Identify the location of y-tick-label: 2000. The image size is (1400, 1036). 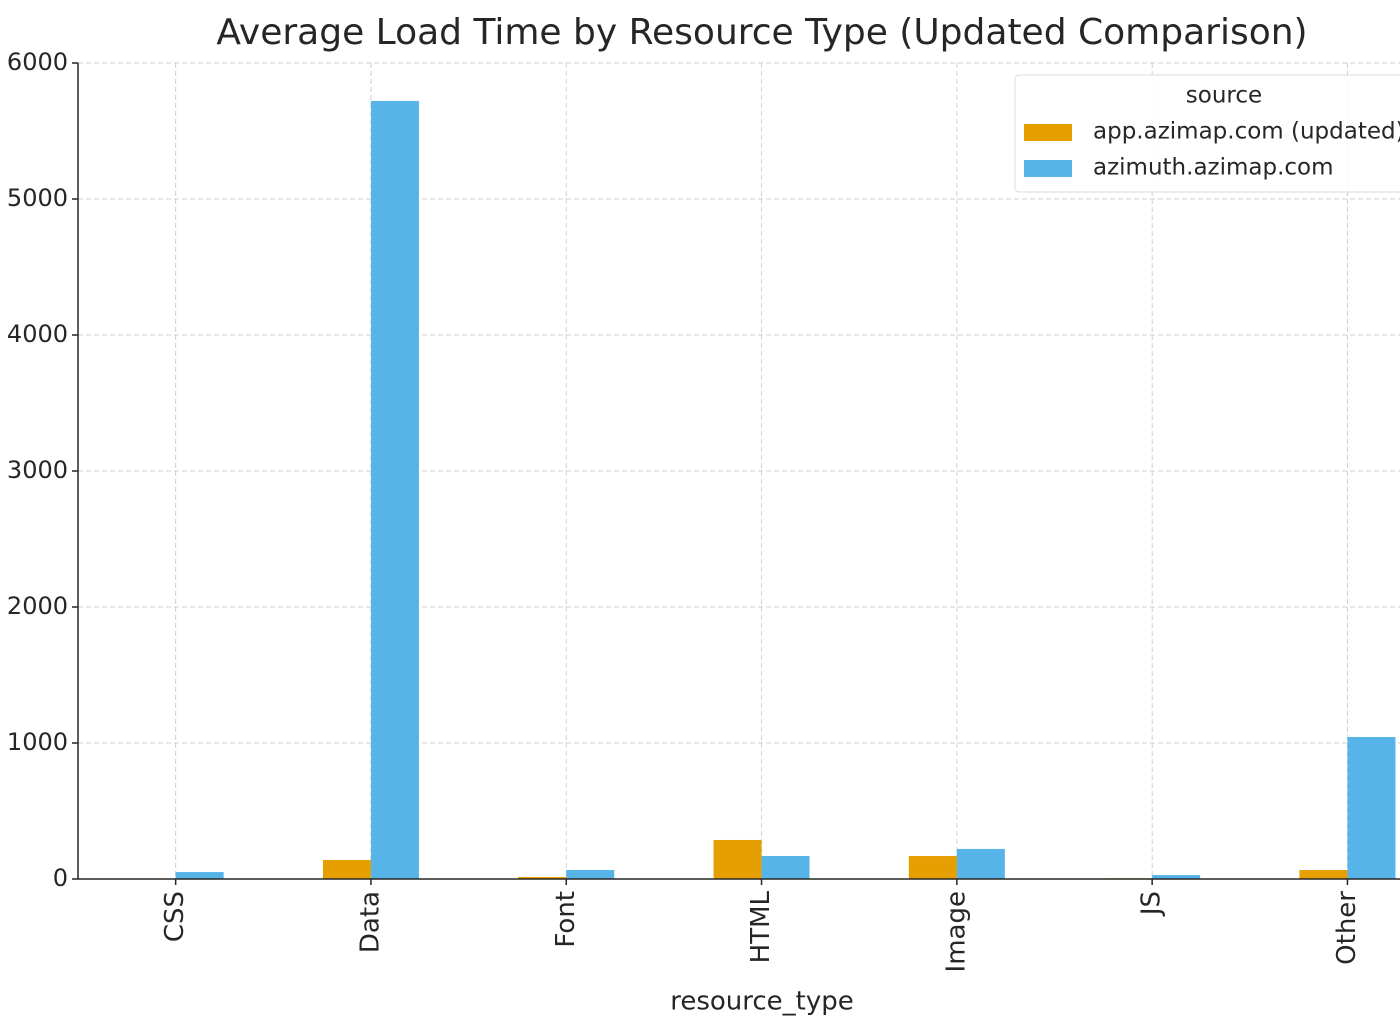
(37, 606).